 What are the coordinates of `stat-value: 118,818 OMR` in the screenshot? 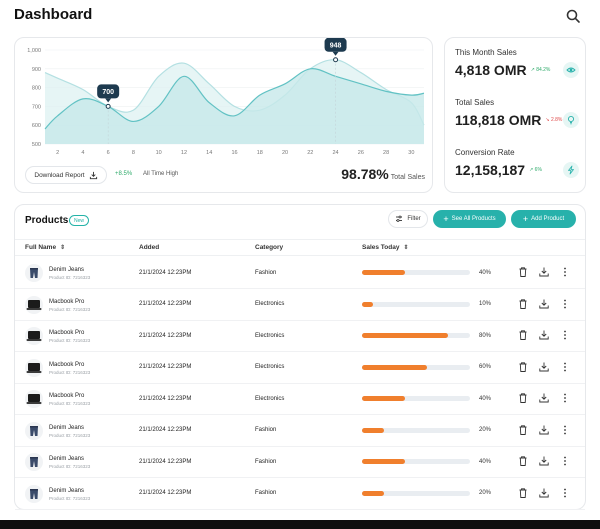 It's located at (498, 120).